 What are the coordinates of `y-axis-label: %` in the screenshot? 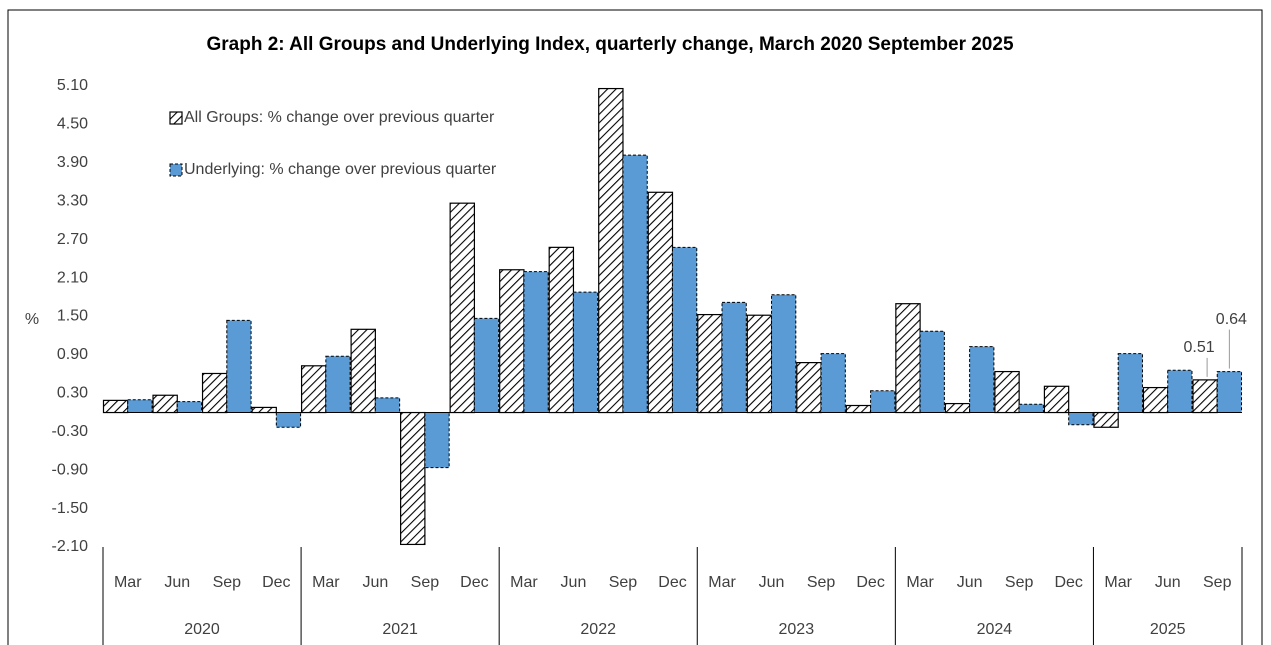 It's located at (32, 319).